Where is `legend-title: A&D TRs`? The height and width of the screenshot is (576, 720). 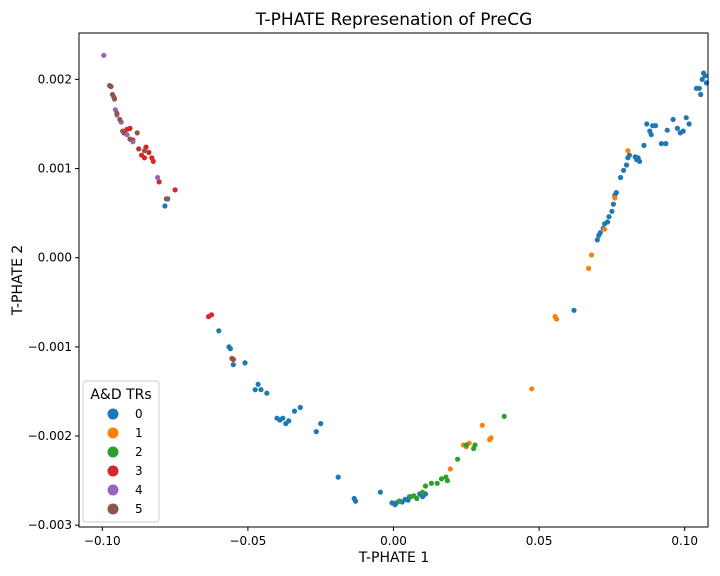 legend-title: A&D TRs is located at coordinates (120, 395).